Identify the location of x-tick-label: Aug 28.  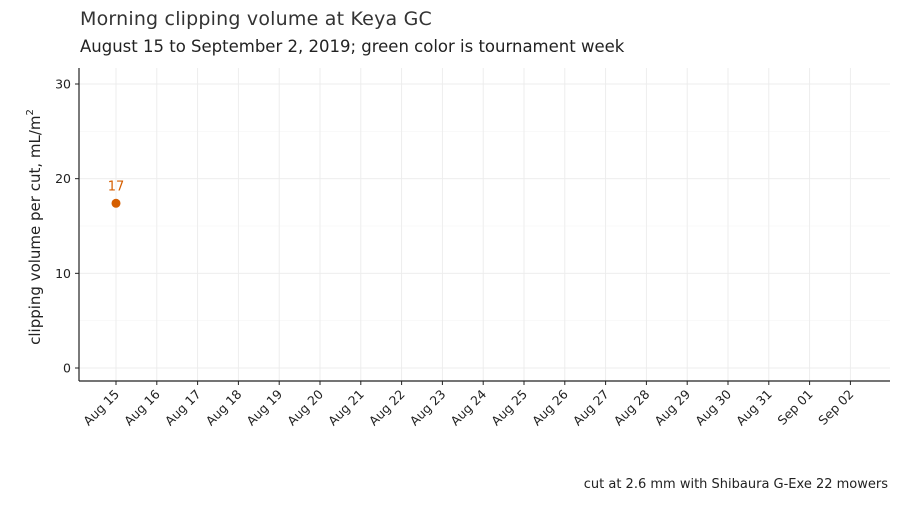
(632, 407).